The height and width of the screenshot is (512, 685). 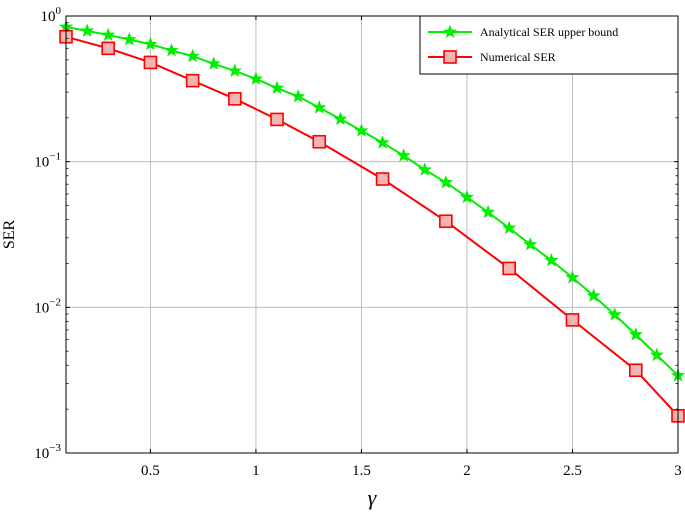 I want to click on legend-box, so click(x=549, y=45).